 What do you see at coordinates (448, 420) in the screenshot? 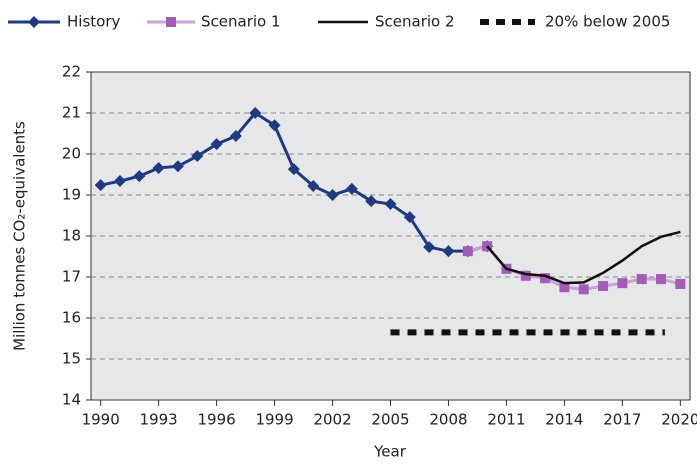
I see `x-tick-label: 2008` at bounding box center [448, 420].